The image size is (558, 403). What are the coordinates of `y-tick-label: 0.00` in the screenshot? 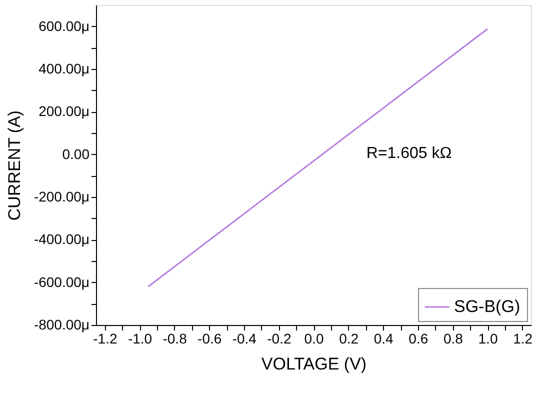 It's located at (76, 154).